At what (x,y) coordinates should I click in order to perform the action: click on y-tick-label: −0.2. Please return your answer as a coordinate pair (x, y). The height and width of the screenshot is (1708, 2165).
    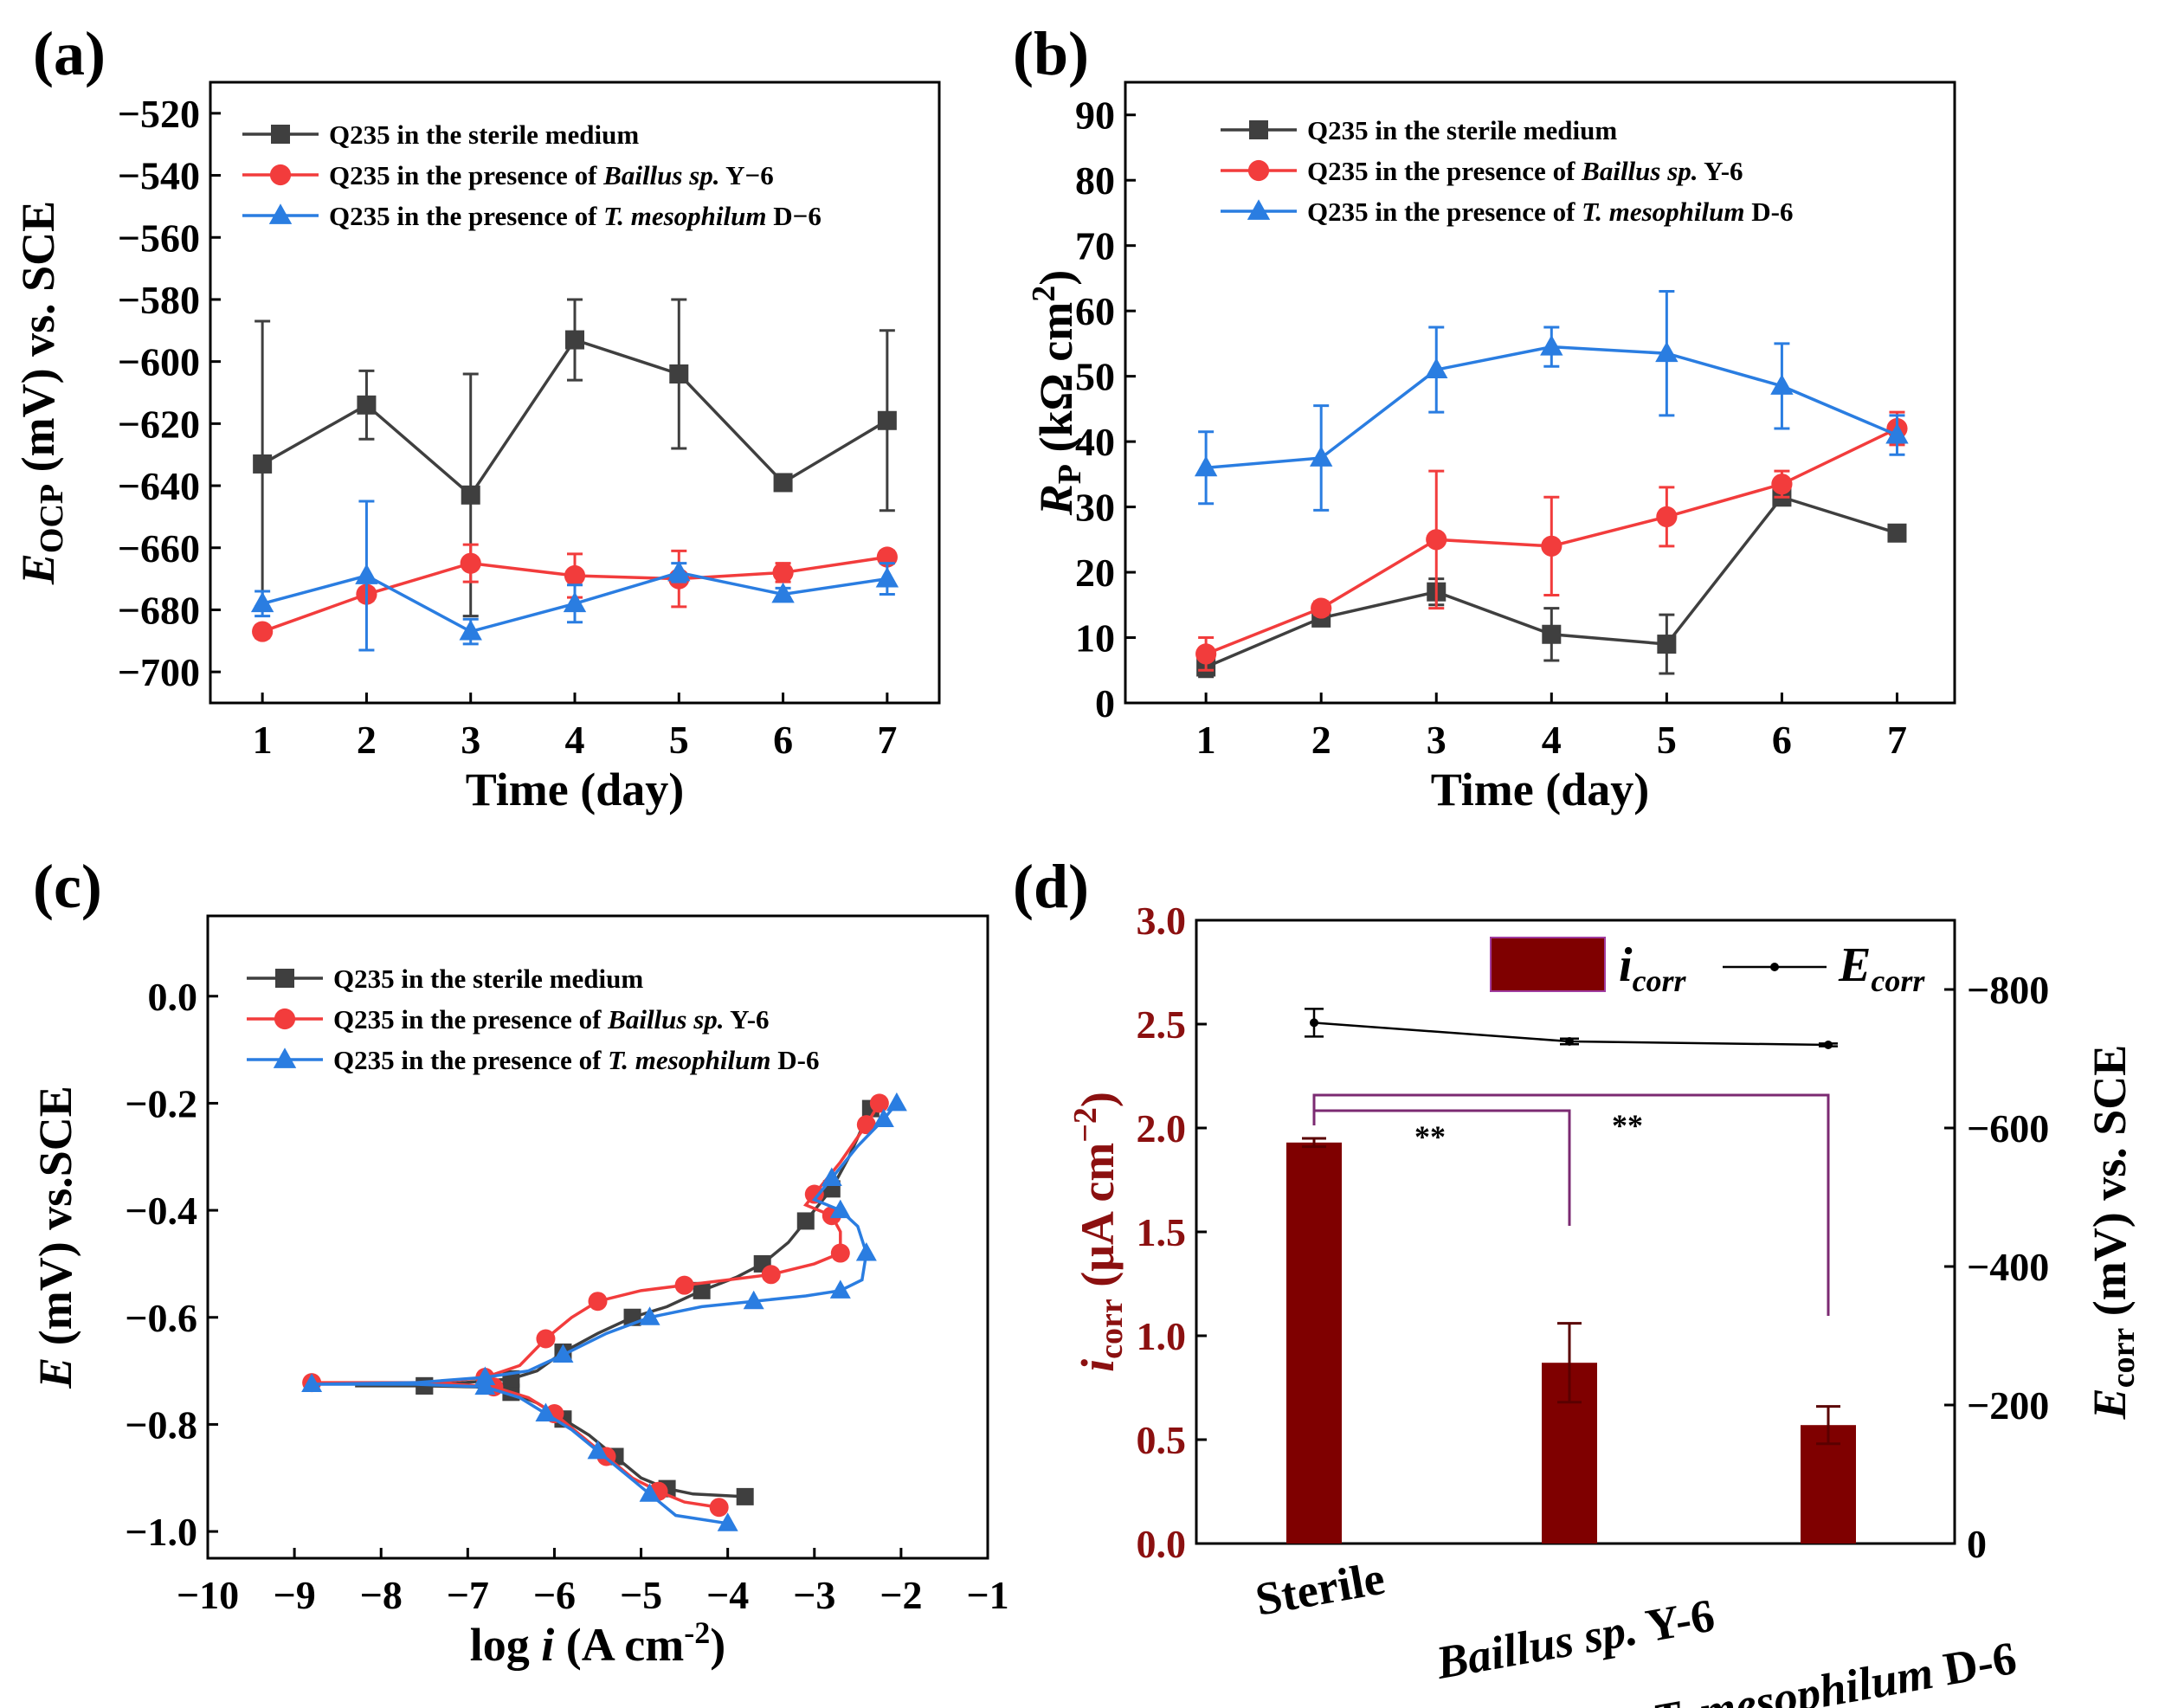
    Looking at the image, I should click on (161, 1103).